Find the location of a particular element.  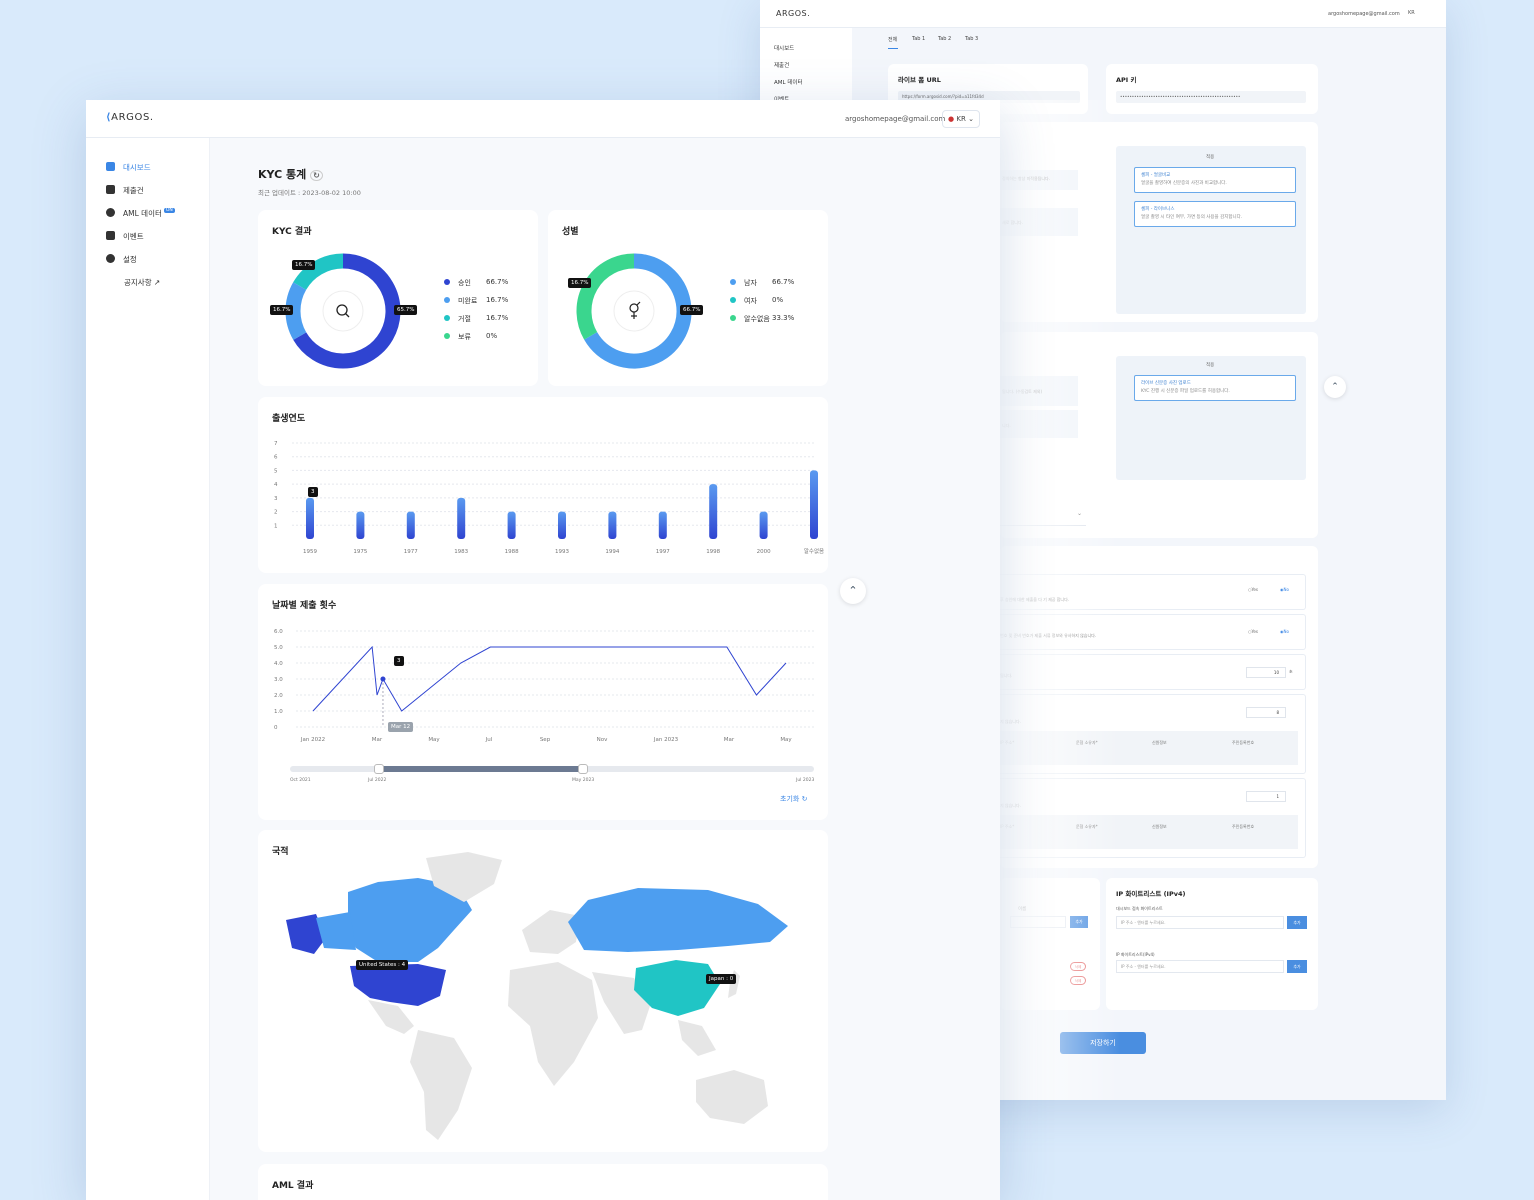

slider-label: May 2023 is located at coordinates (583, 780).